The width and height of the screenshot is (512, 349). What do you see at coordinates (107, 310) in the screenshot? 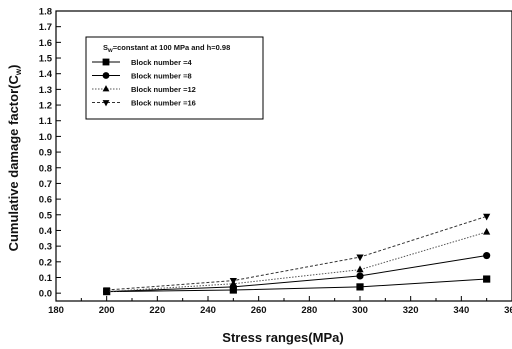
I see `x-tick-label: 200` at bounding box center [107, 310].